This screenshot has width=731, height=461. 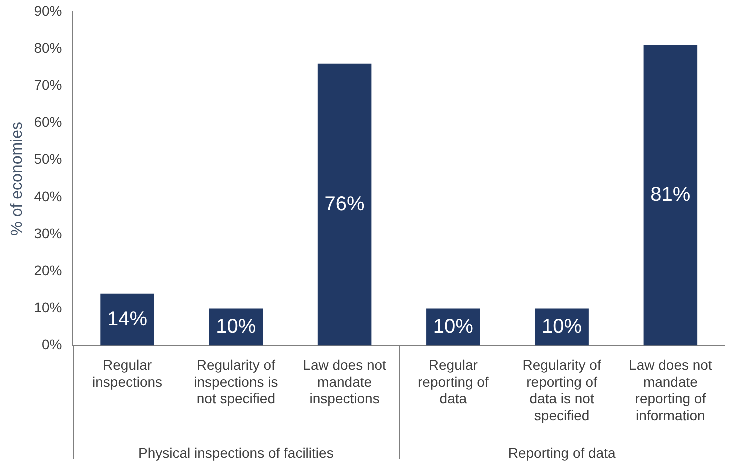 I want to click on y-tick-label: 90%, so click(x=48, y=10).